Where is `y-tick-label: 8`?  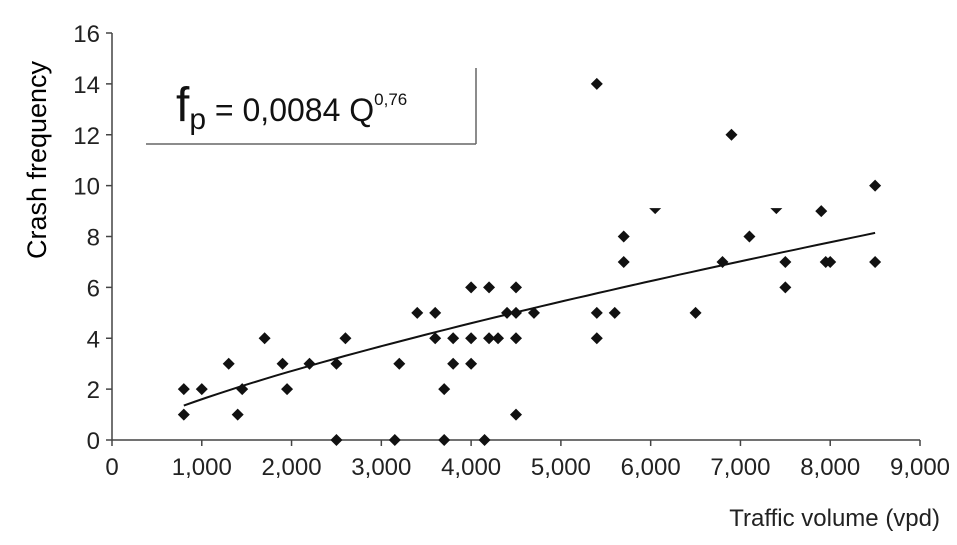 y-tick-label: 8 is located at coordinates (93, 238).